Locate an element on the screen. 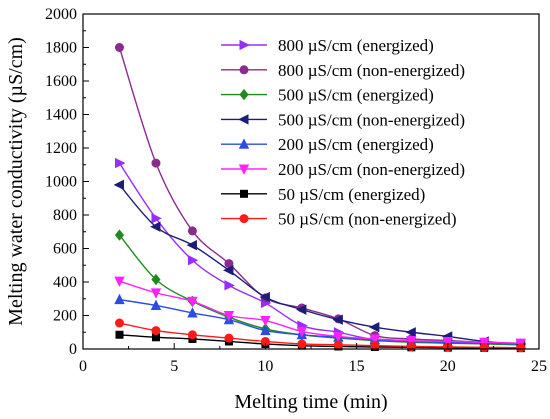 This screenshot has height=419, width=550. legend-label: 800 µS/cm (non-energized) is located at coordinates (371, 70).